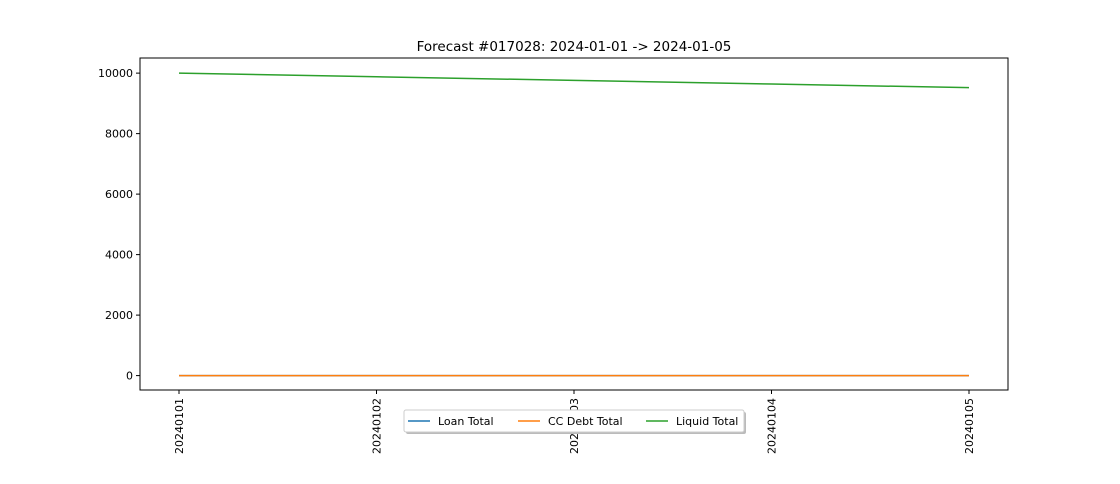 This screenshot has height=484, width=1120. Describe the element at coordinates (179, 426) in the screenshot. I see `x-tick-label: 20240101` at that location.